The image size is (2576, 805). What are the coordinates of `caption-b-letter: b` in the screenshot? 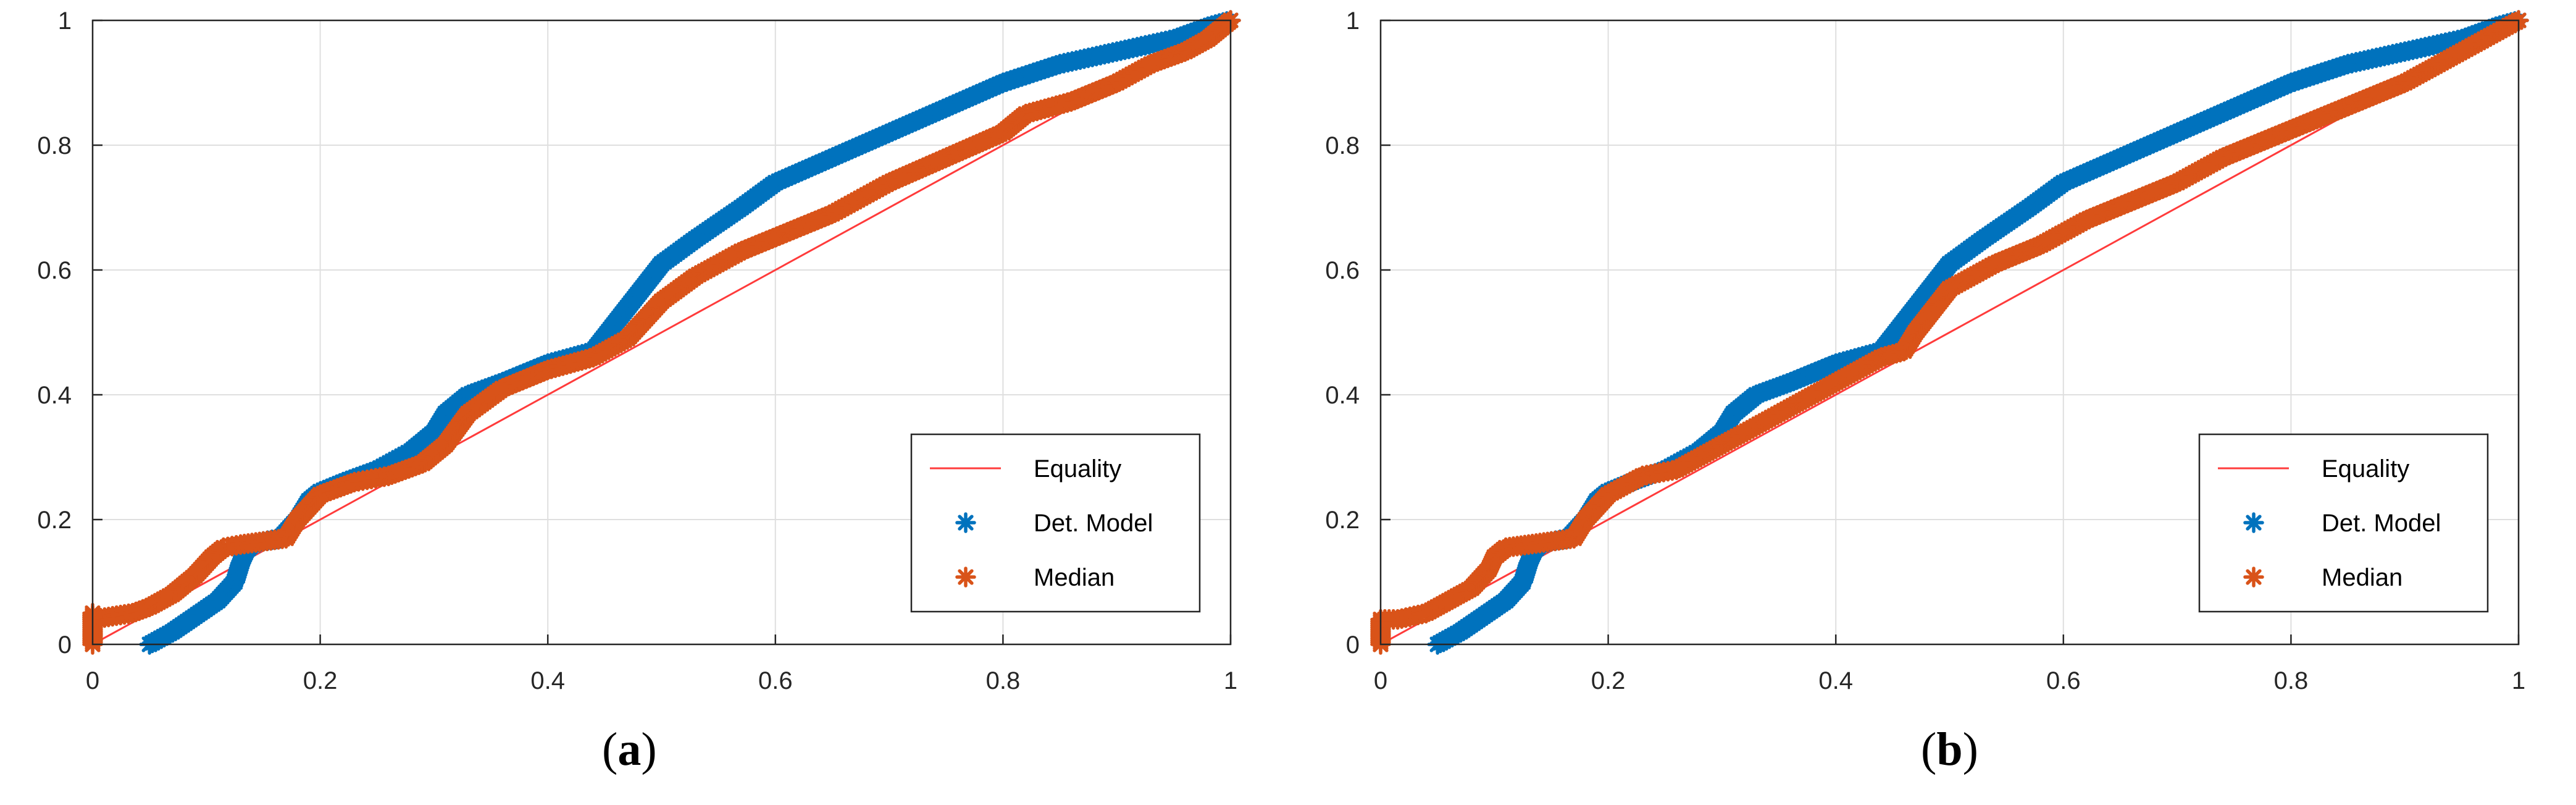 It's located at (1949, 749).